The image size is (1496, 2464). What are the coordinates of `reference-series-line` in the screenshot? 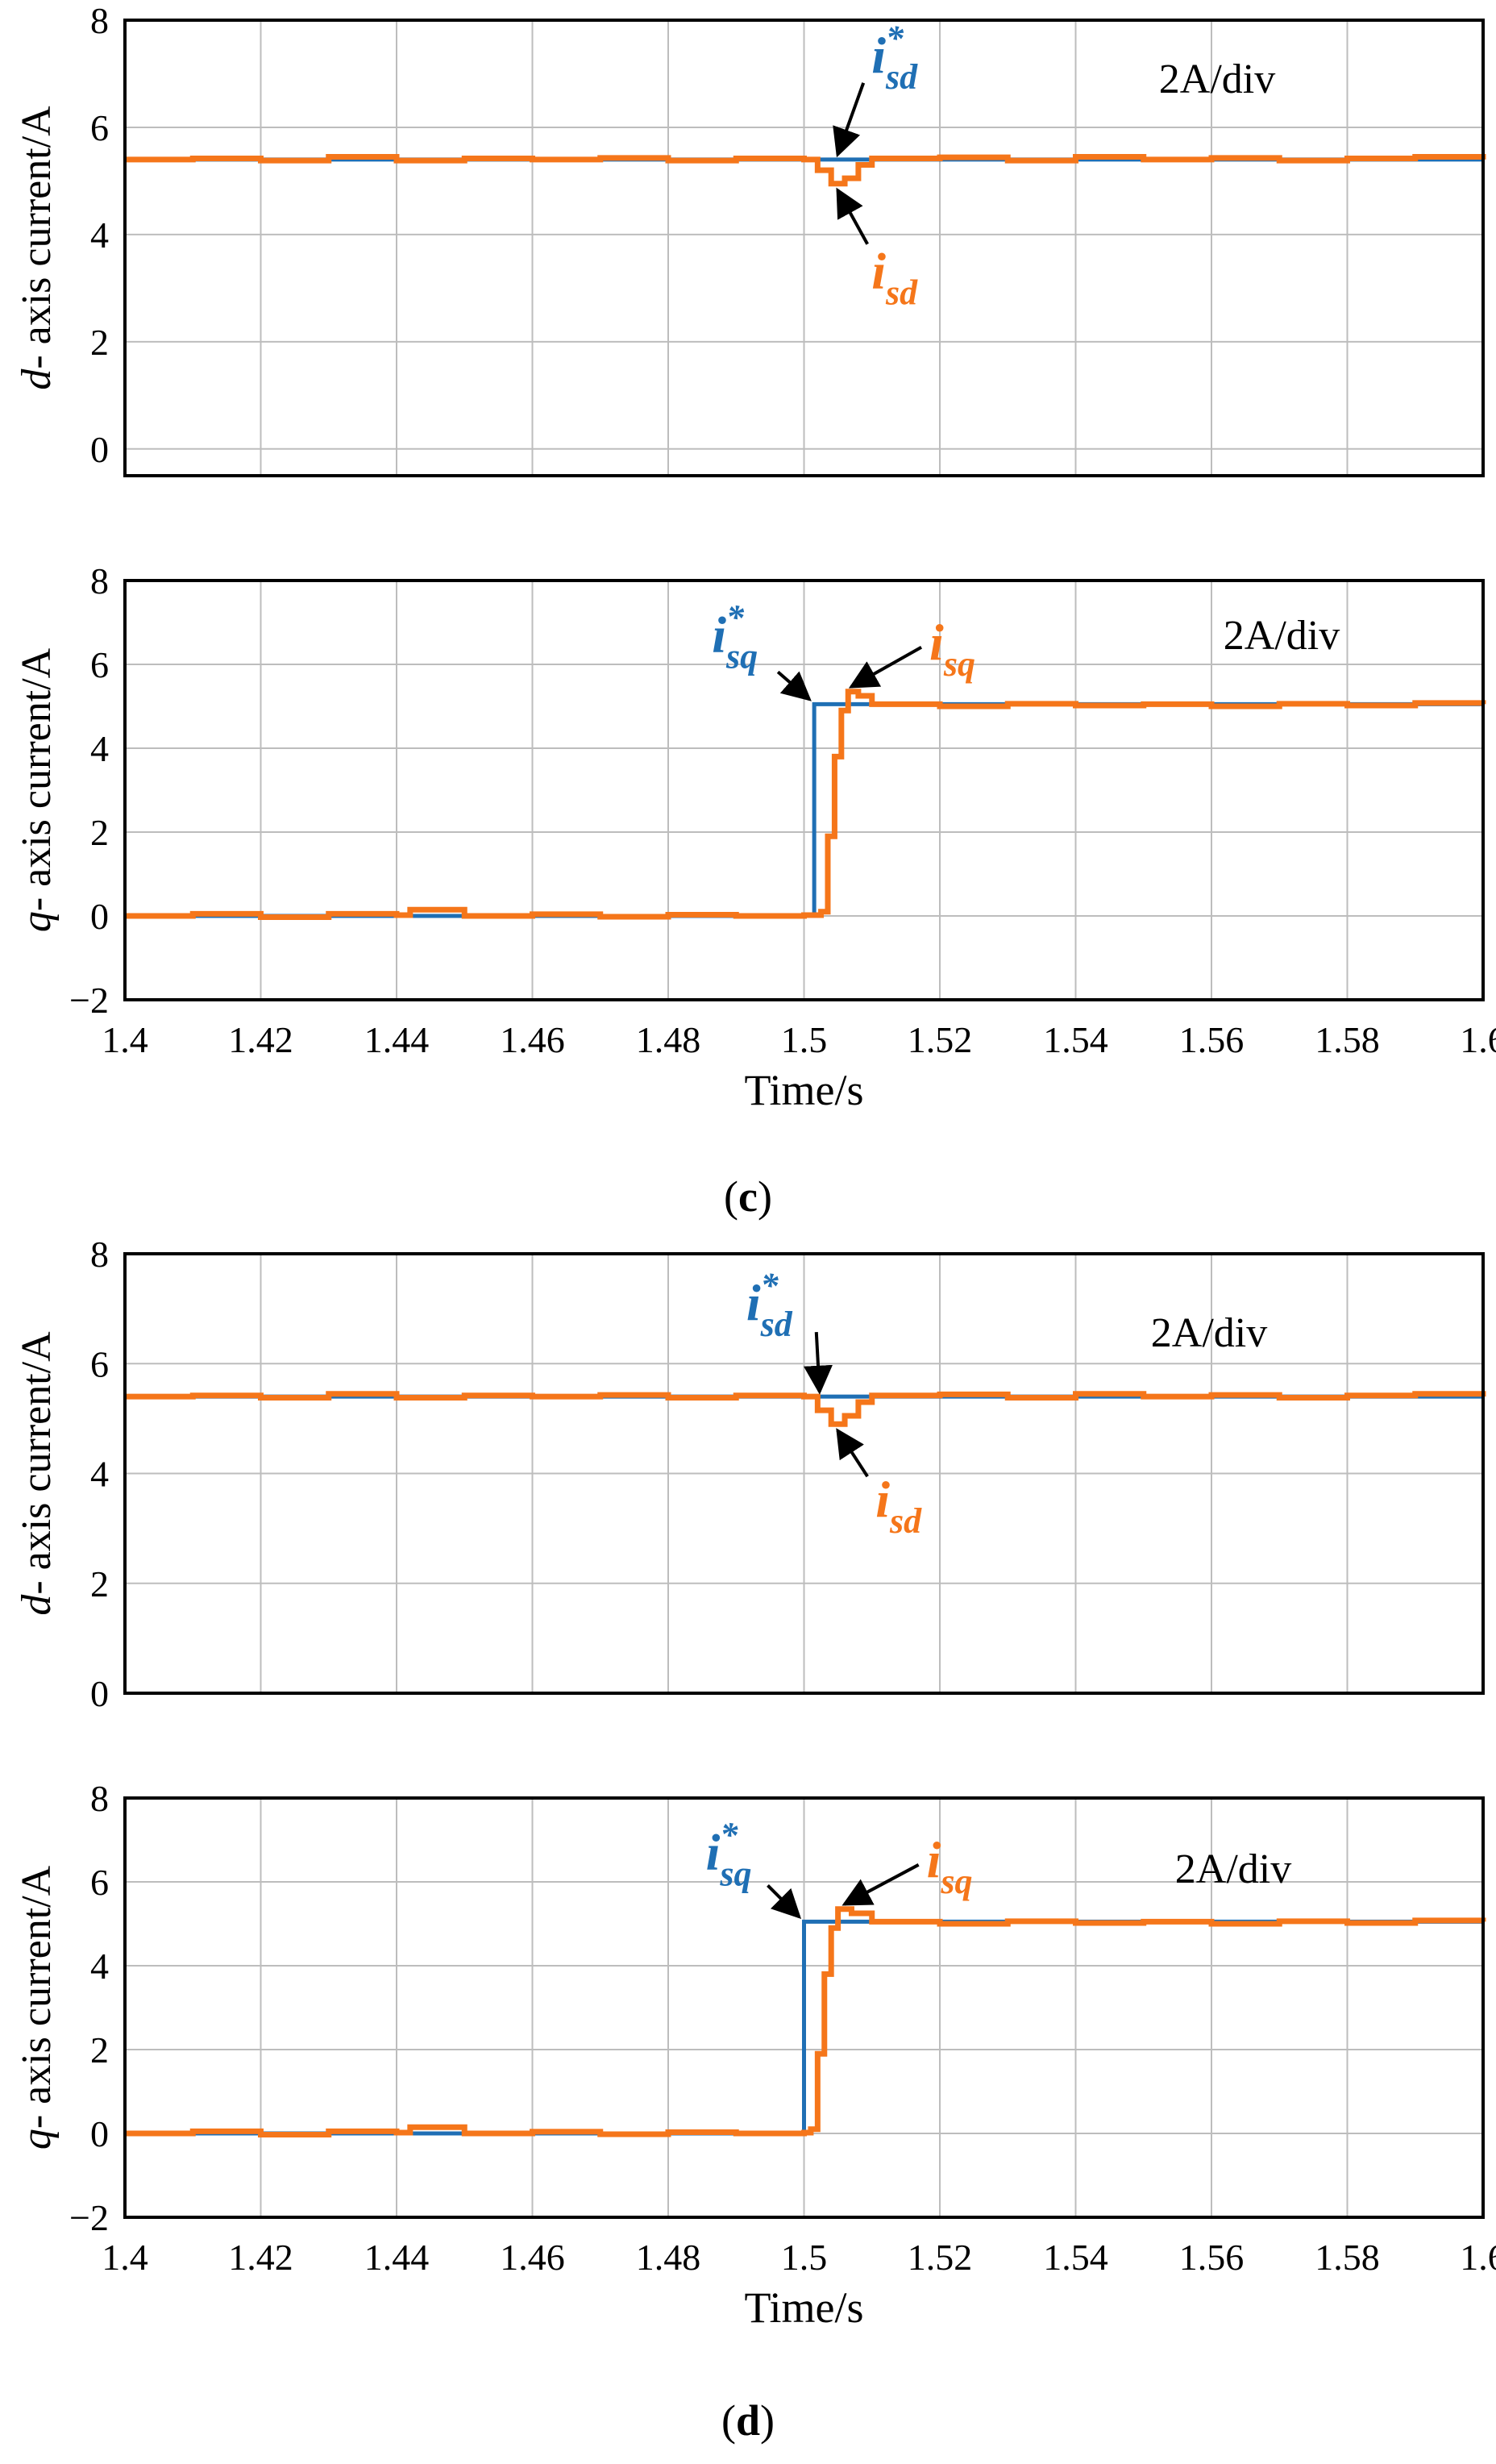 It's located at (804, 2027).